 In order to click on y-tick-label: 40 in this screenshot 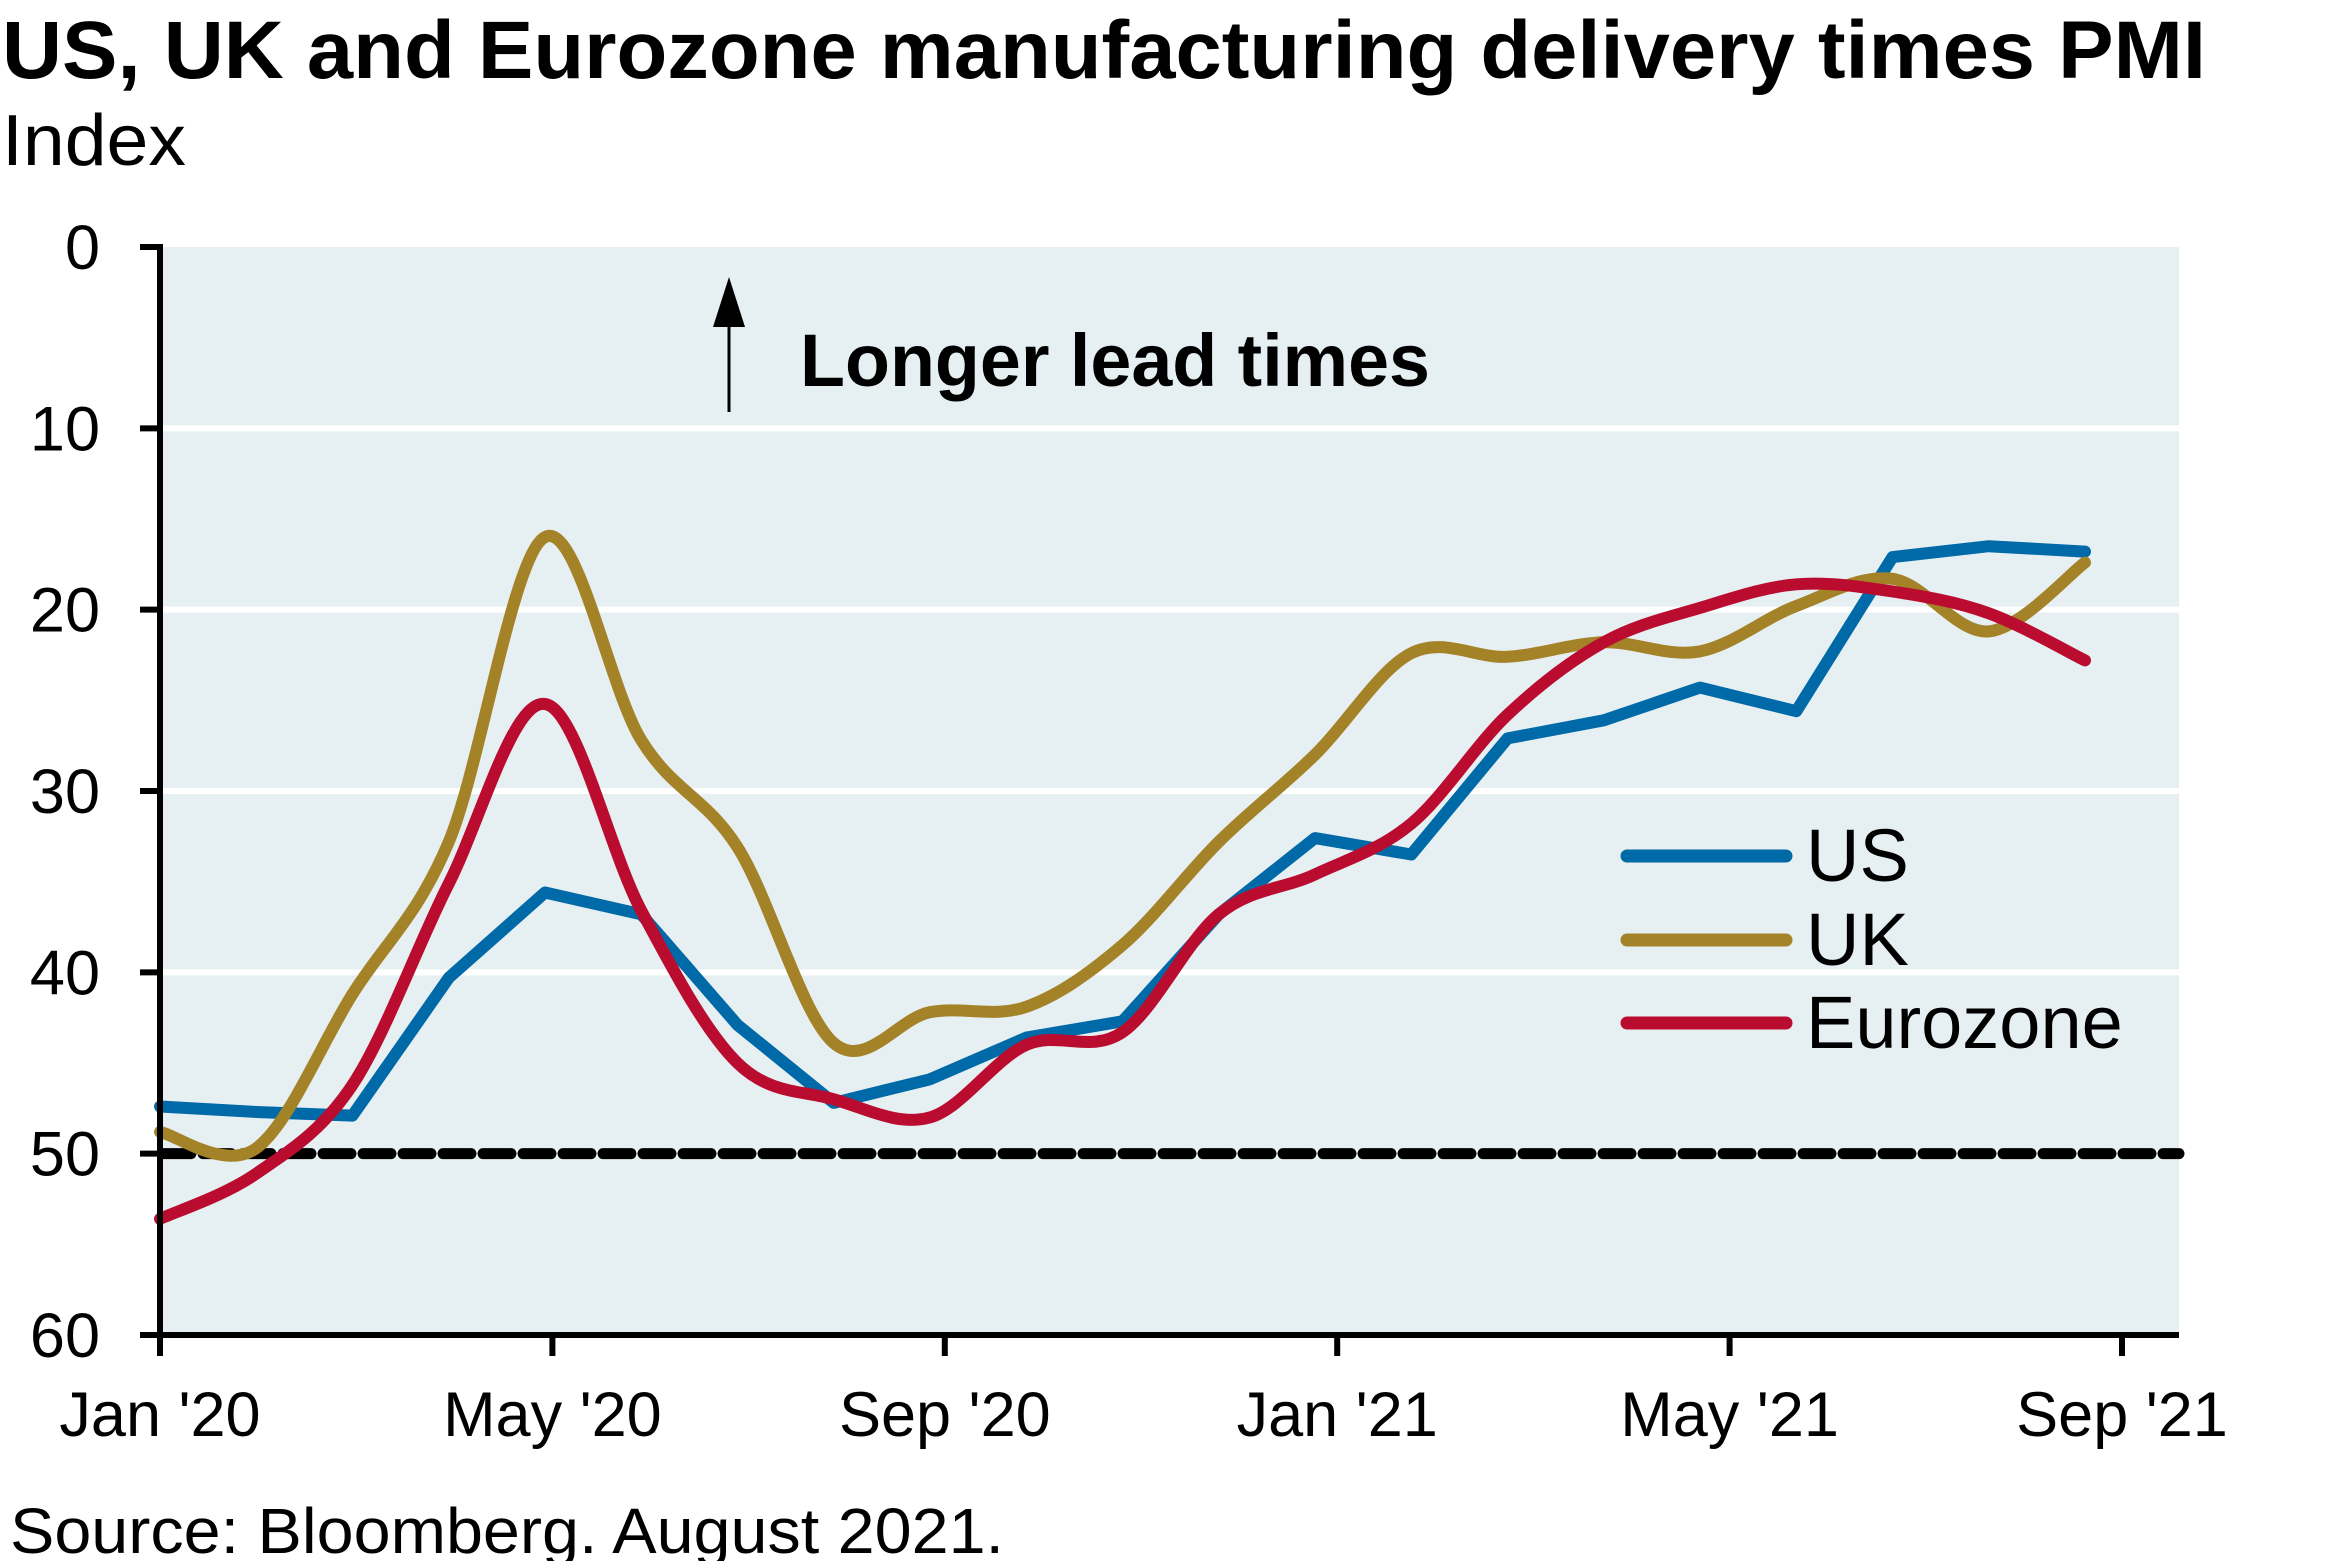, I will do `click(65, 973)`.